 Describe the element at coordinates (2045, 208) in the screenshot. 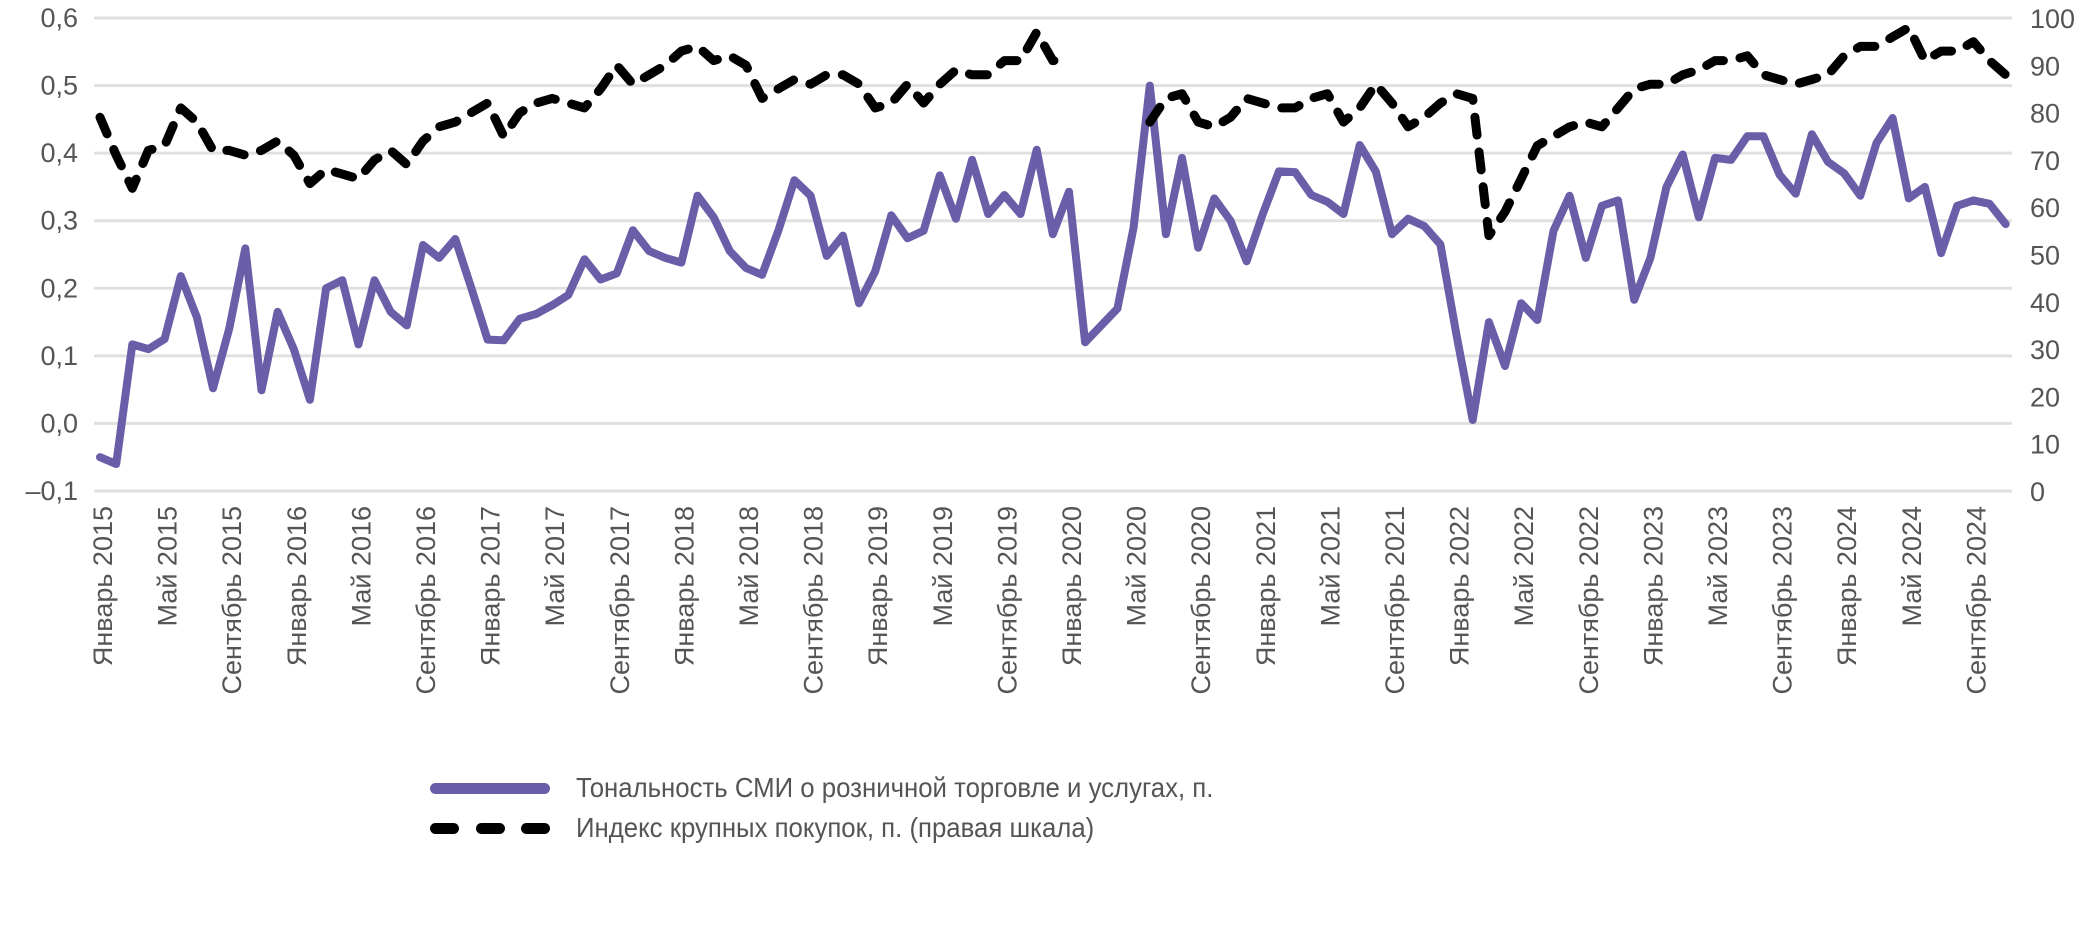

I see `y-right-tick-label: 60` at that location.